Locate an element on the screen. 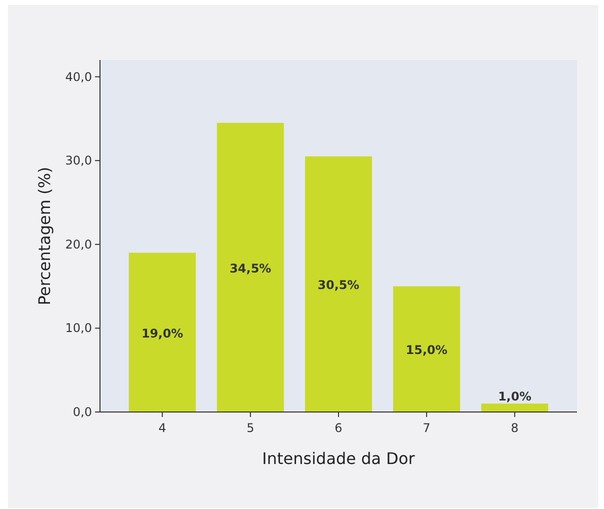 Image resolution: width=604 pixels, height=509 pixels. data-label: 15,0% is located at coordinates (427, 350).